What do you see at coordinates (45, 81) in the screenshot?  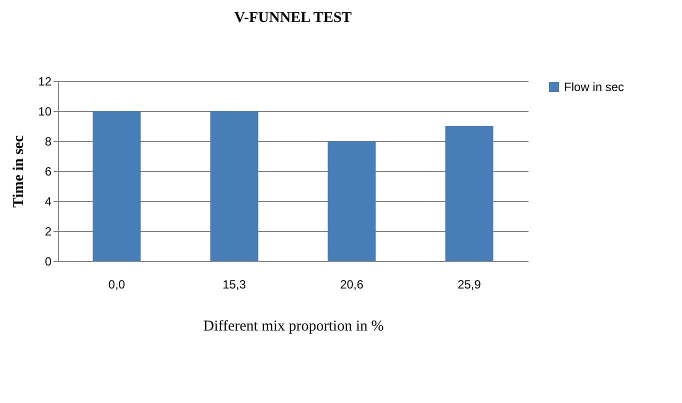 I see `y-tick-label: 12` at bounding box center [45, 81].